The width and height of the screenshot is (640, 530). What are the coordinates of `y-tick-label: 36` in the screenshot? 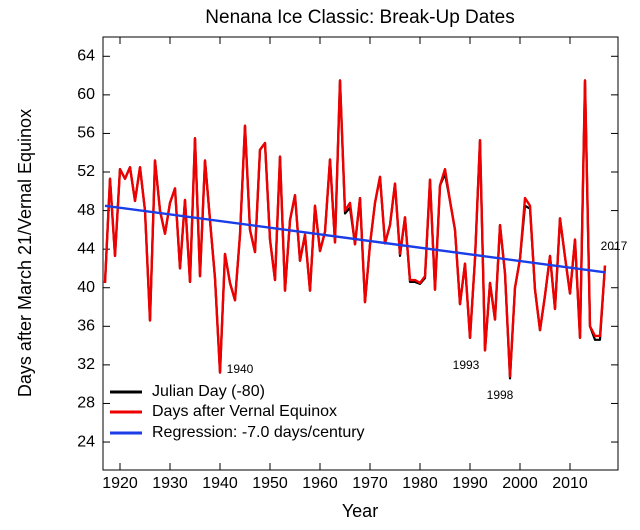 It's located at (86, 326).